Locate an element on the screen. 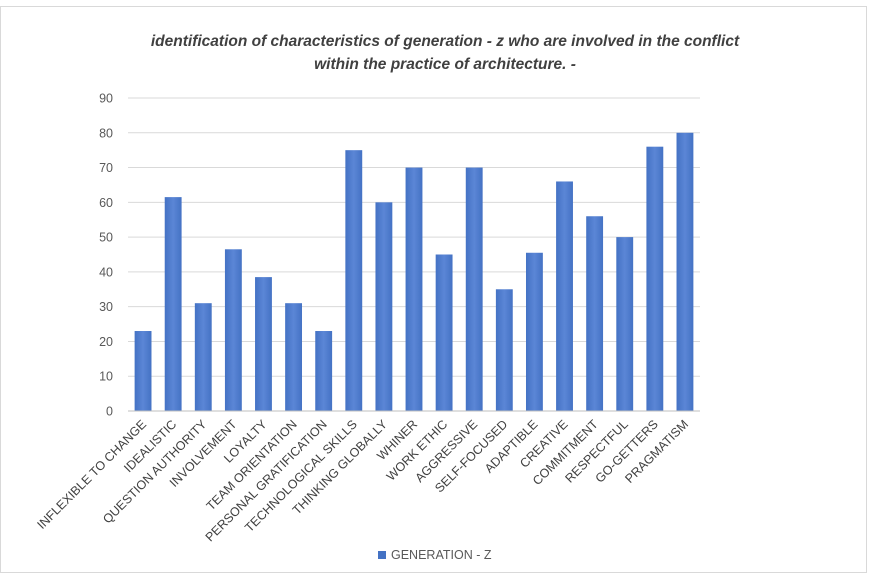  y-tick-label: 90 is located at coordinates (106, 99).